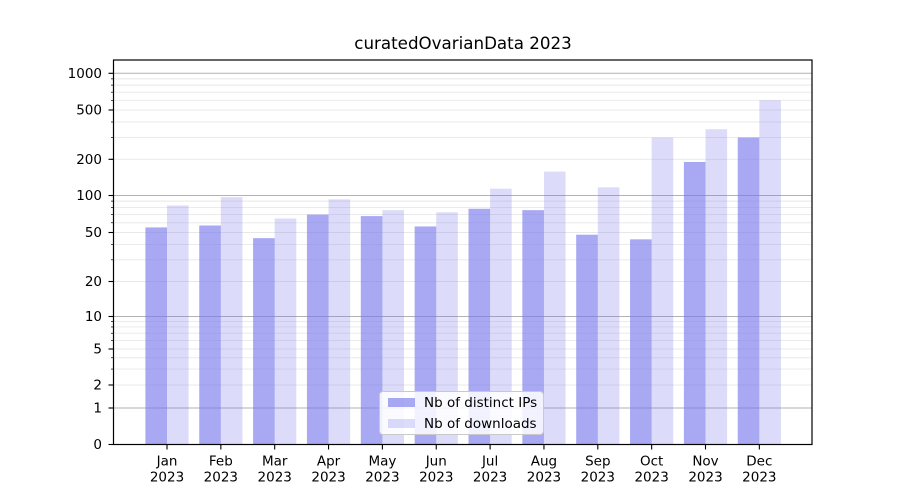 Image resolution: width=900 pixels, height=500 pixels. Describe the element at coordinates (705, 462) in the screenshot. I see `x-tick-label-month: Nov` at that location.